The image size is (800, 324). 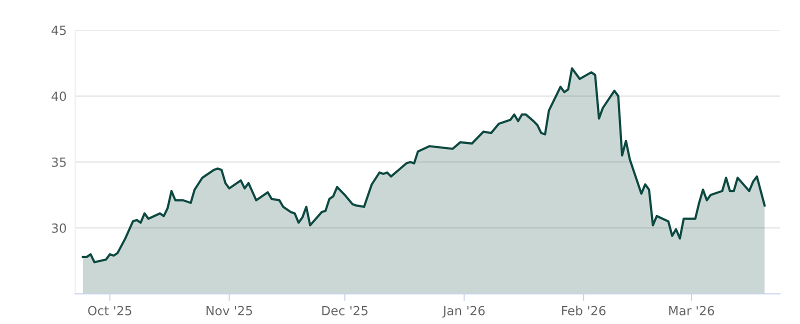 I want to click on y-tick-label: 45, so click(x=59, y=31).